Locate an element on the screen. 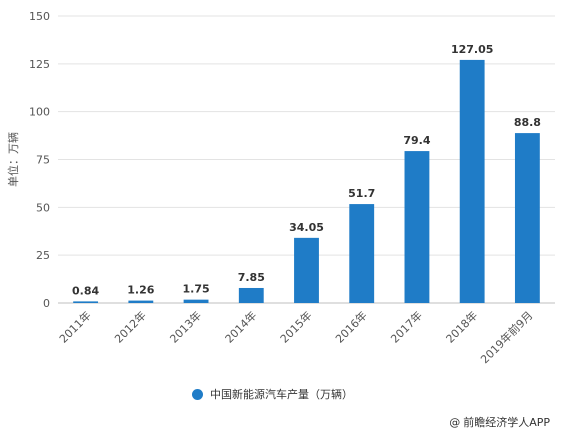  y-tick-label: 75 is located at coordinates (43, 160).